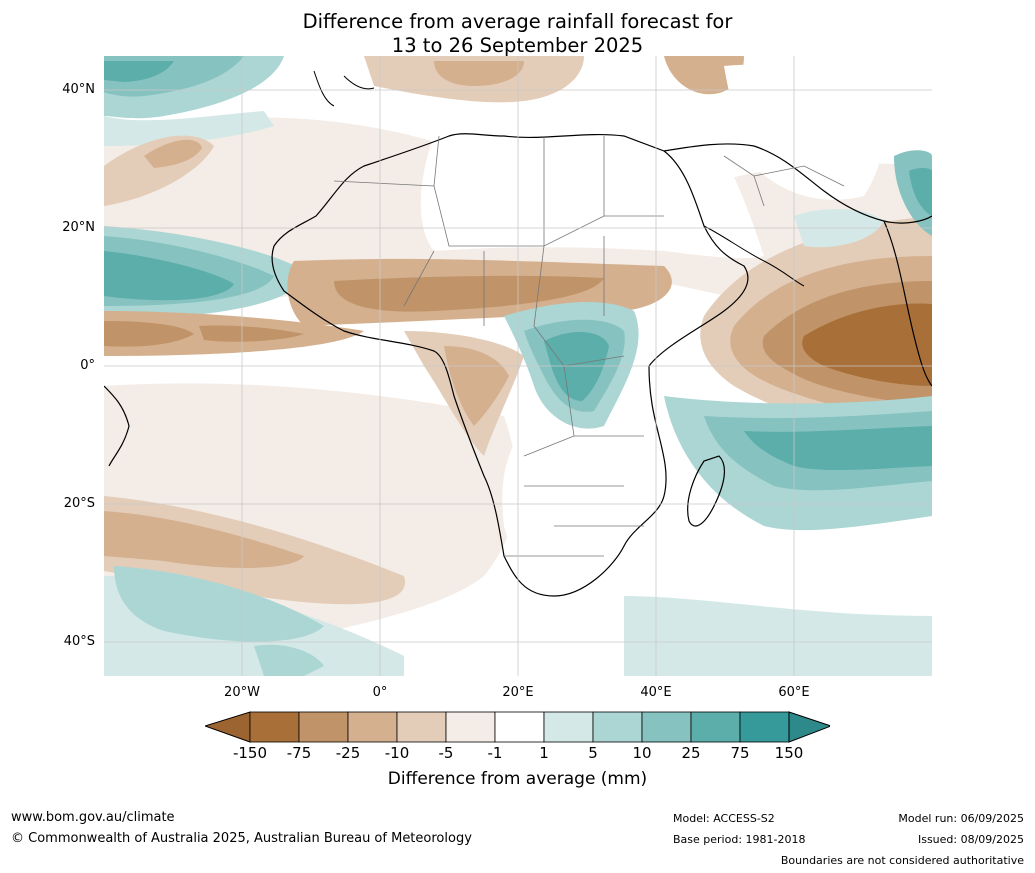 This screenshot has height=873, width=1035. What do you see at coordinates (397, 753) in the screenshot?
I see `colorbar-tick-label: -10` at bounding box center [397, 753].